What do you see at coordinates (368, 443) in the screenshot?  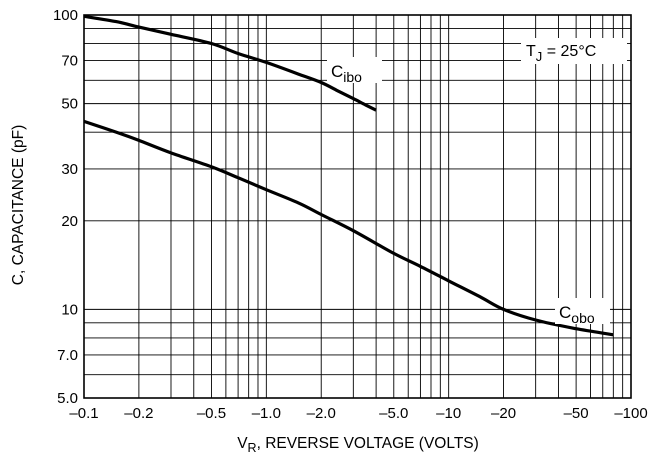 I see `x-axis-label-rest: , REVERSE VOLTAGE (VOLTS)` at bounding box center [368, 443].